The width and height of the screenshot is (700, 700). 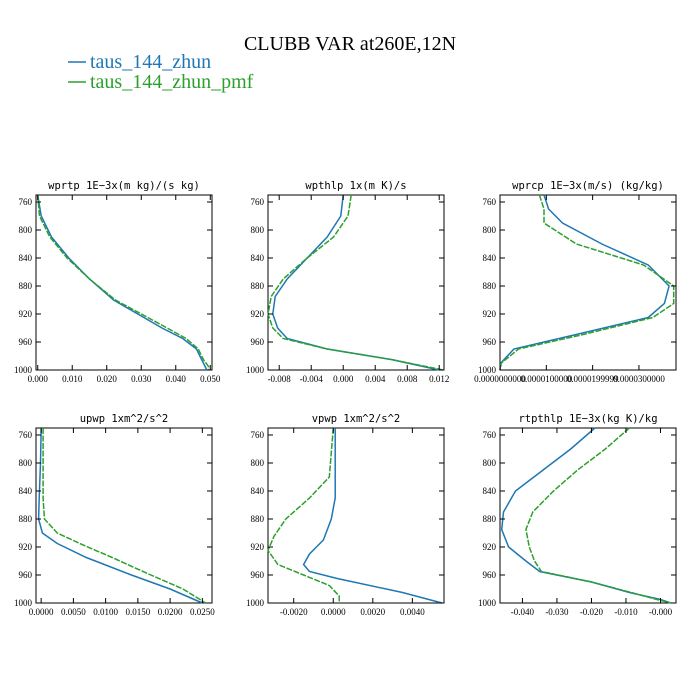 What do you see at coordinates (588, 186) in the screenshot?
I see `panel-title: wprcp 1E−3x(m/s) (kg/kg)` at bounding box center [588, 186].